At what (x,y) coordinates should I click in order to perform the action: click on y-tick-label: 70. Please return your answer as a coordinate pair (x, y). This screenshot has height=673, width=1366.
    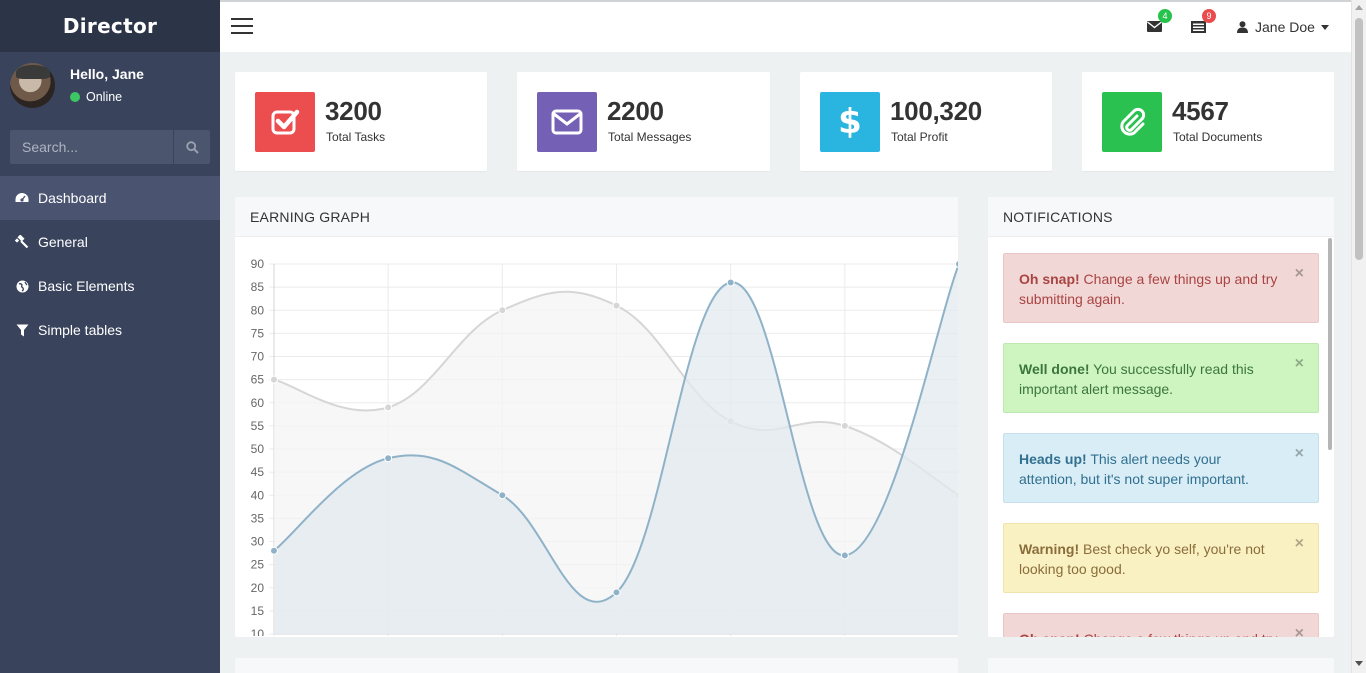
    Looking at the image, I should click on (258, 357).